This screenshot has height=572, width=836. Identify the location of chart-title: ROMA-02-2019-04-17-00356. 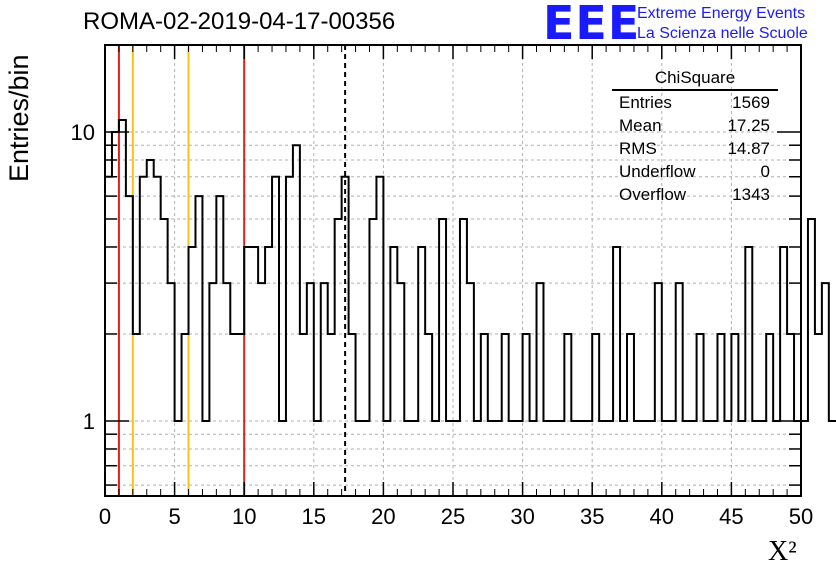
(239, 21).